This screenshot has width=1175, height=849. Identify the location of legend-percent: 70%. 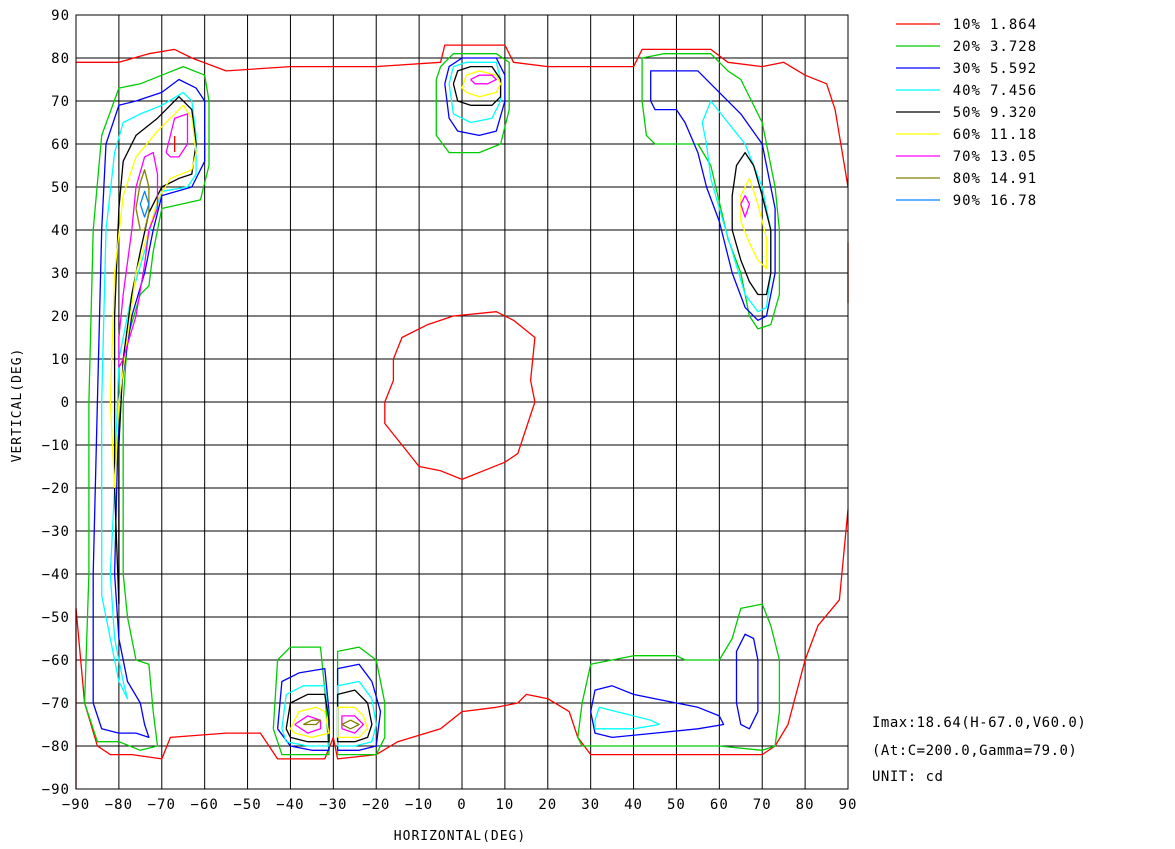
(967, 157).